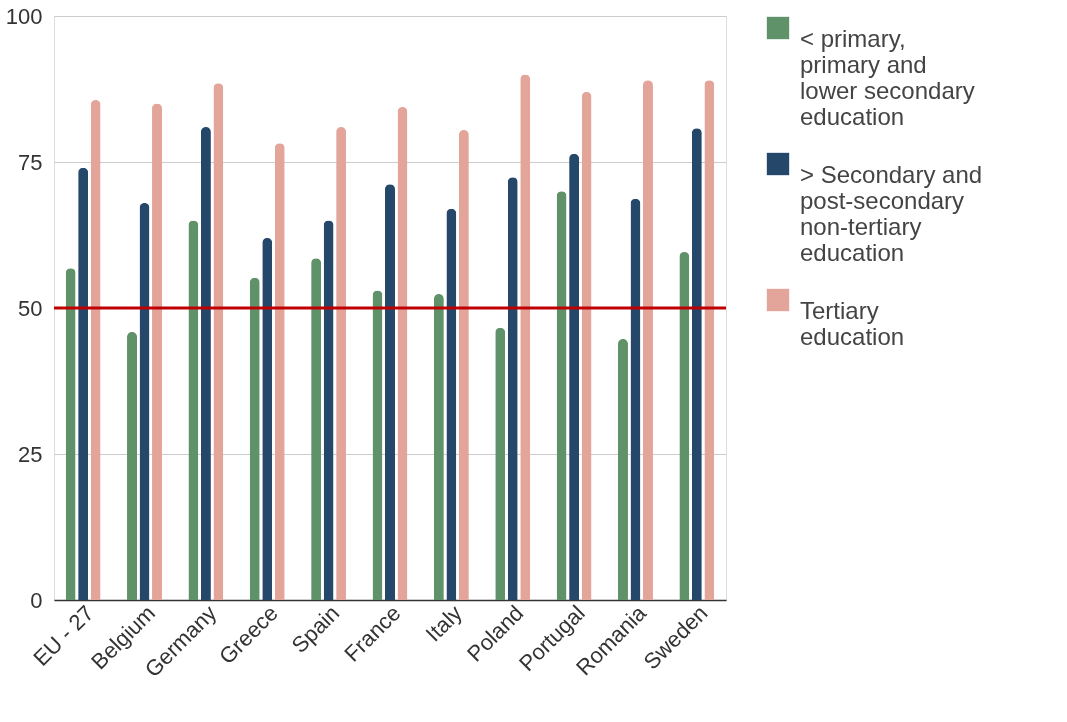 The image size is (1067, 722). Describe the element at coordinates (443, 623) in the screenshot. I see `x-tick-label: Italy` at that location.